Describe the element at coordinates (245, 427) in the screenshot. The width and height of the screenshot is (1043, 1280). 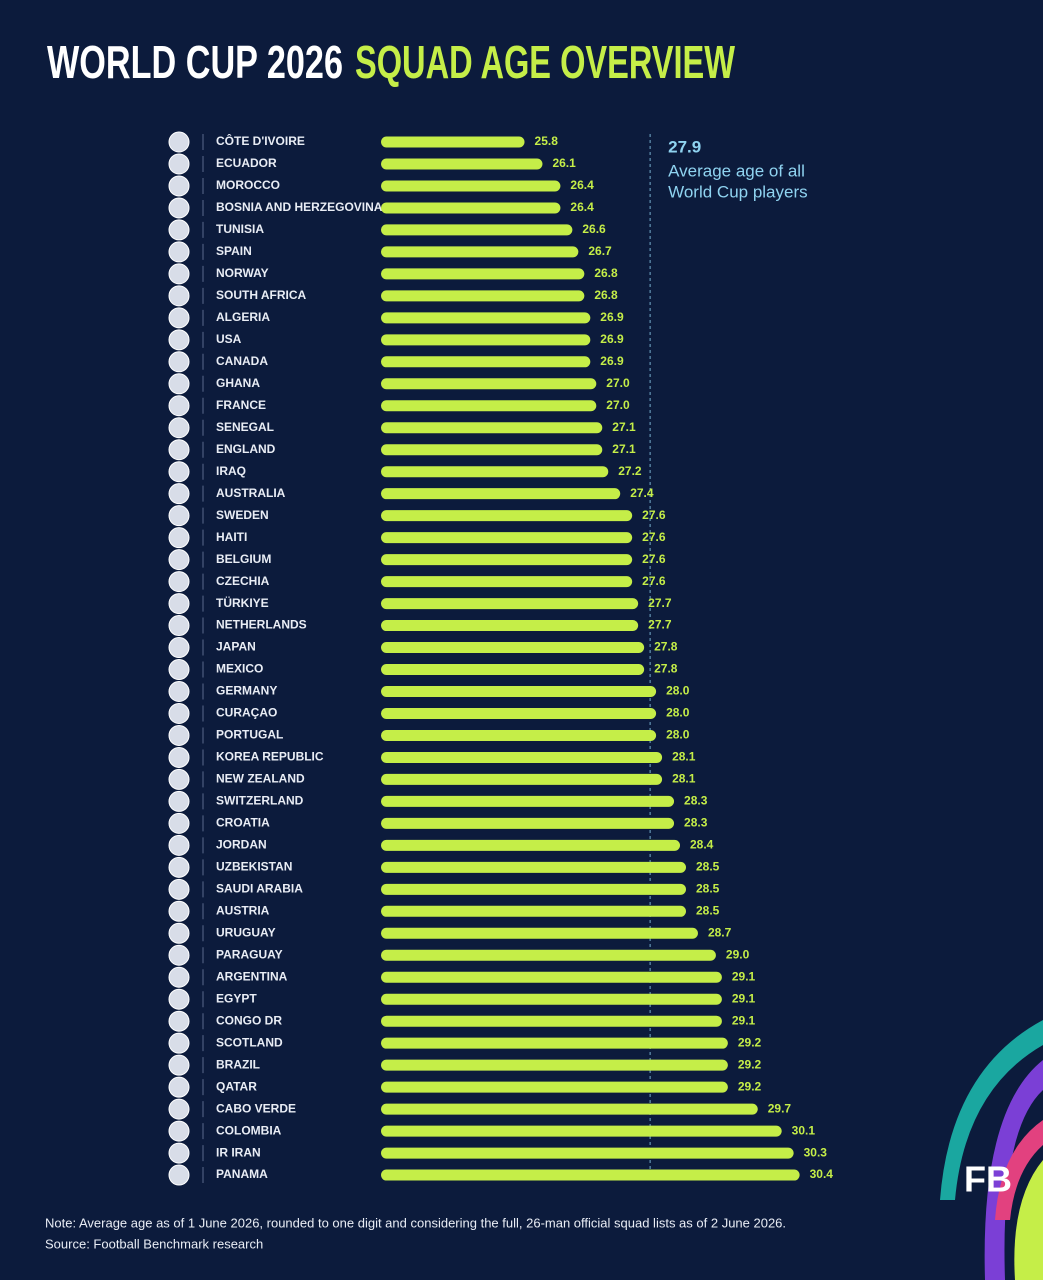
I see `category-label: SENEGAL` at that location.